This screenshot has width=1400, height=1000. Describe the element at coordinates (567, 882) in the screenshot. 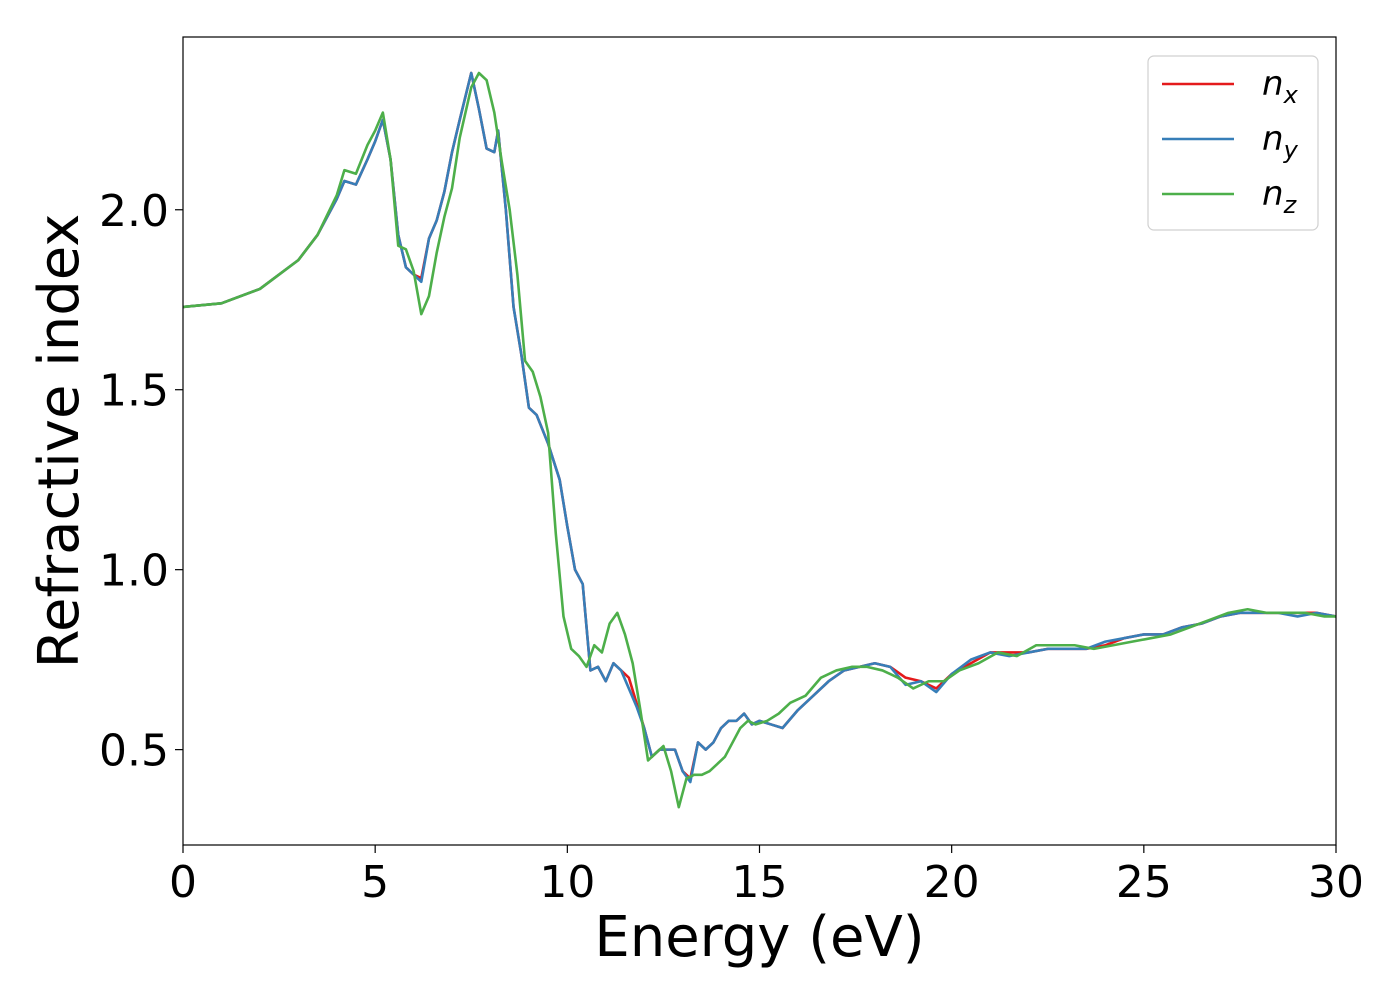

I see `x-tick-label: 10` at that location.